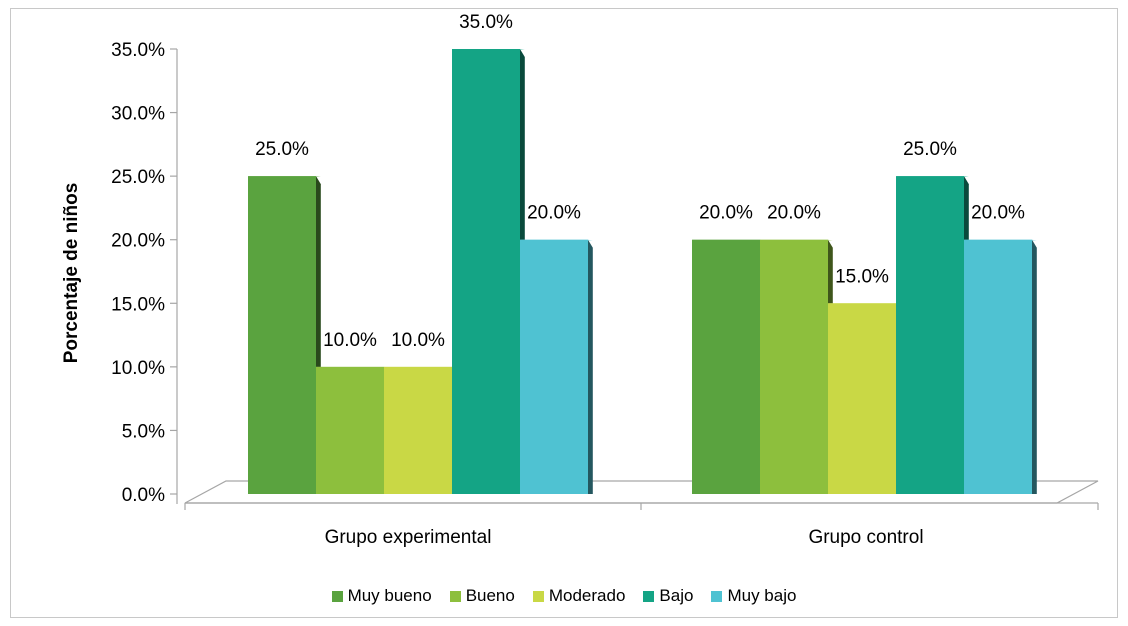 This screenshot has height=626, width=1128. I want to click on legend-item: Muy bueno, so click(381, 596).